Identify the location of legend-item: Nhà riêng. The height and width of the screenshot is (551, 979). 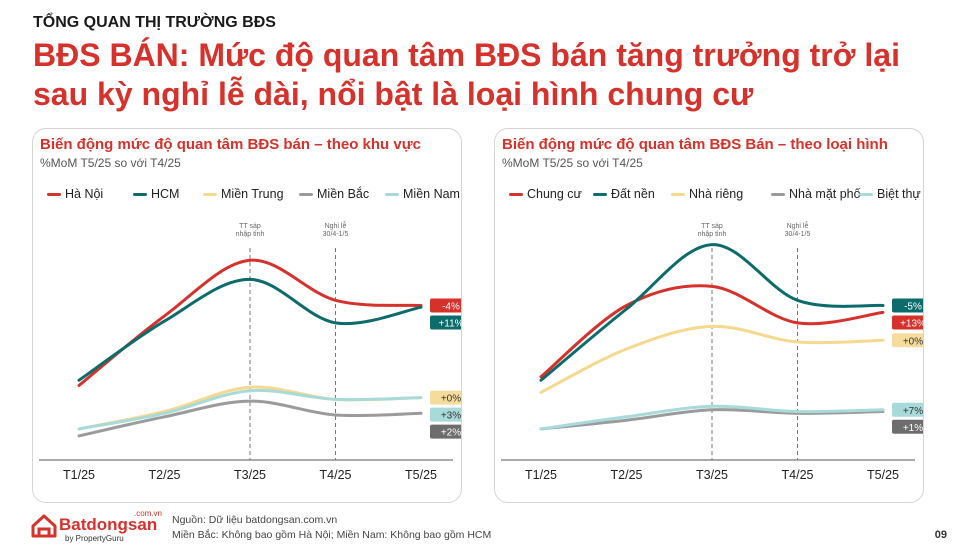
(707, 194).